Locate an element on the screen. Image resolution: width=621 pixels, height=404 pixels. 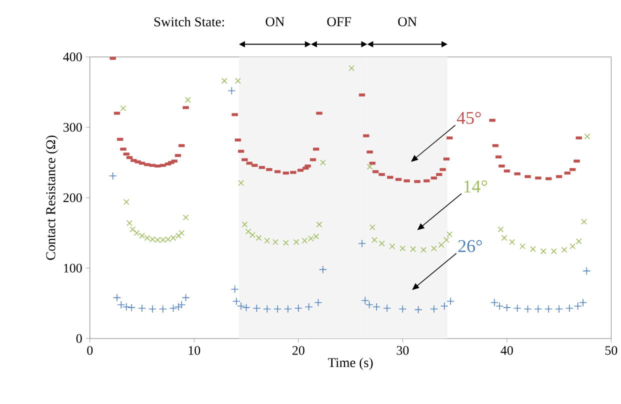
y-tick-label: 0 is located at coordinates (79, 338).